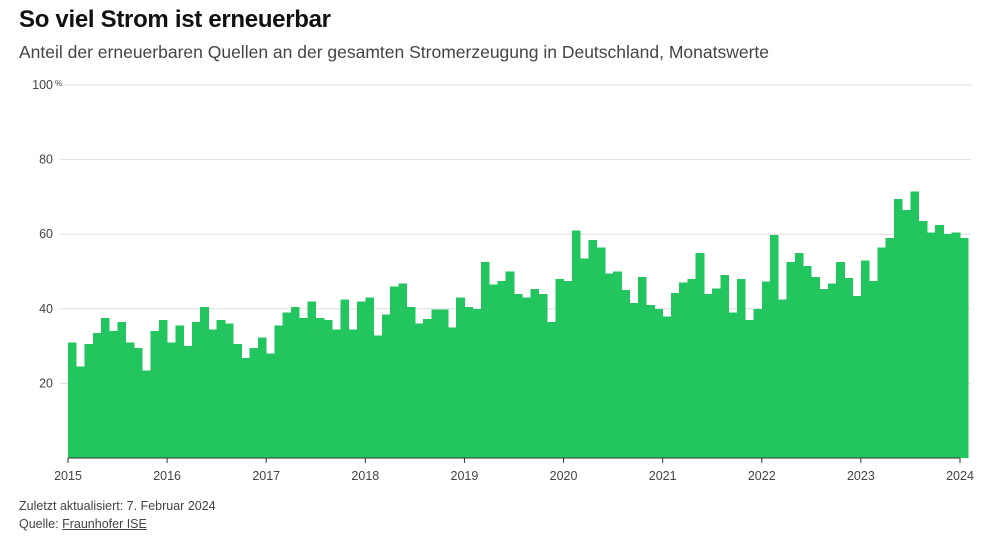 The width and height of the screenshot is (993, 541). What do you see at coordinates (960, 476) in the screenshot?
I see `x-tick-label-2024: 2024` at bounding box center [960, 476].